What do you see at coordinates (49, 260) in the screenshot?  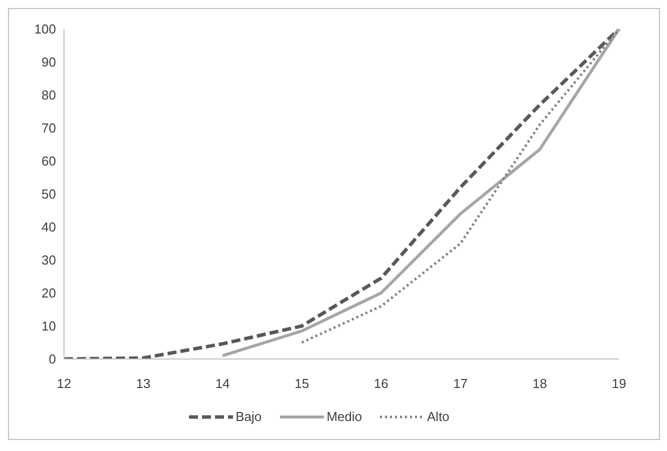 I see `y-tick-label: 30` at bounding box center [49, 260].